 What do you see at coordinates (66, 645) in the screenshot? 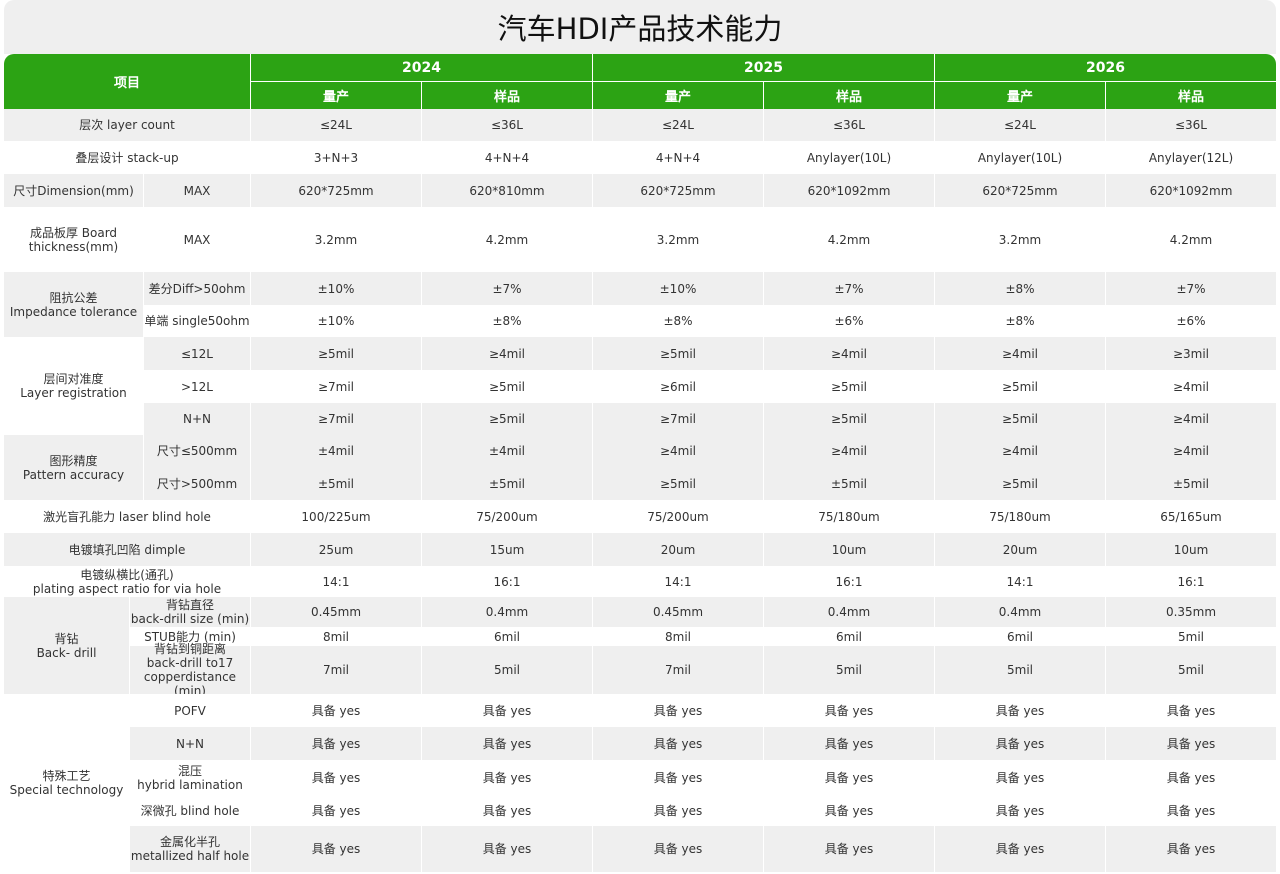
I see `row-group-label: 背钻 Back- drill` at bounding box center [66, 645].